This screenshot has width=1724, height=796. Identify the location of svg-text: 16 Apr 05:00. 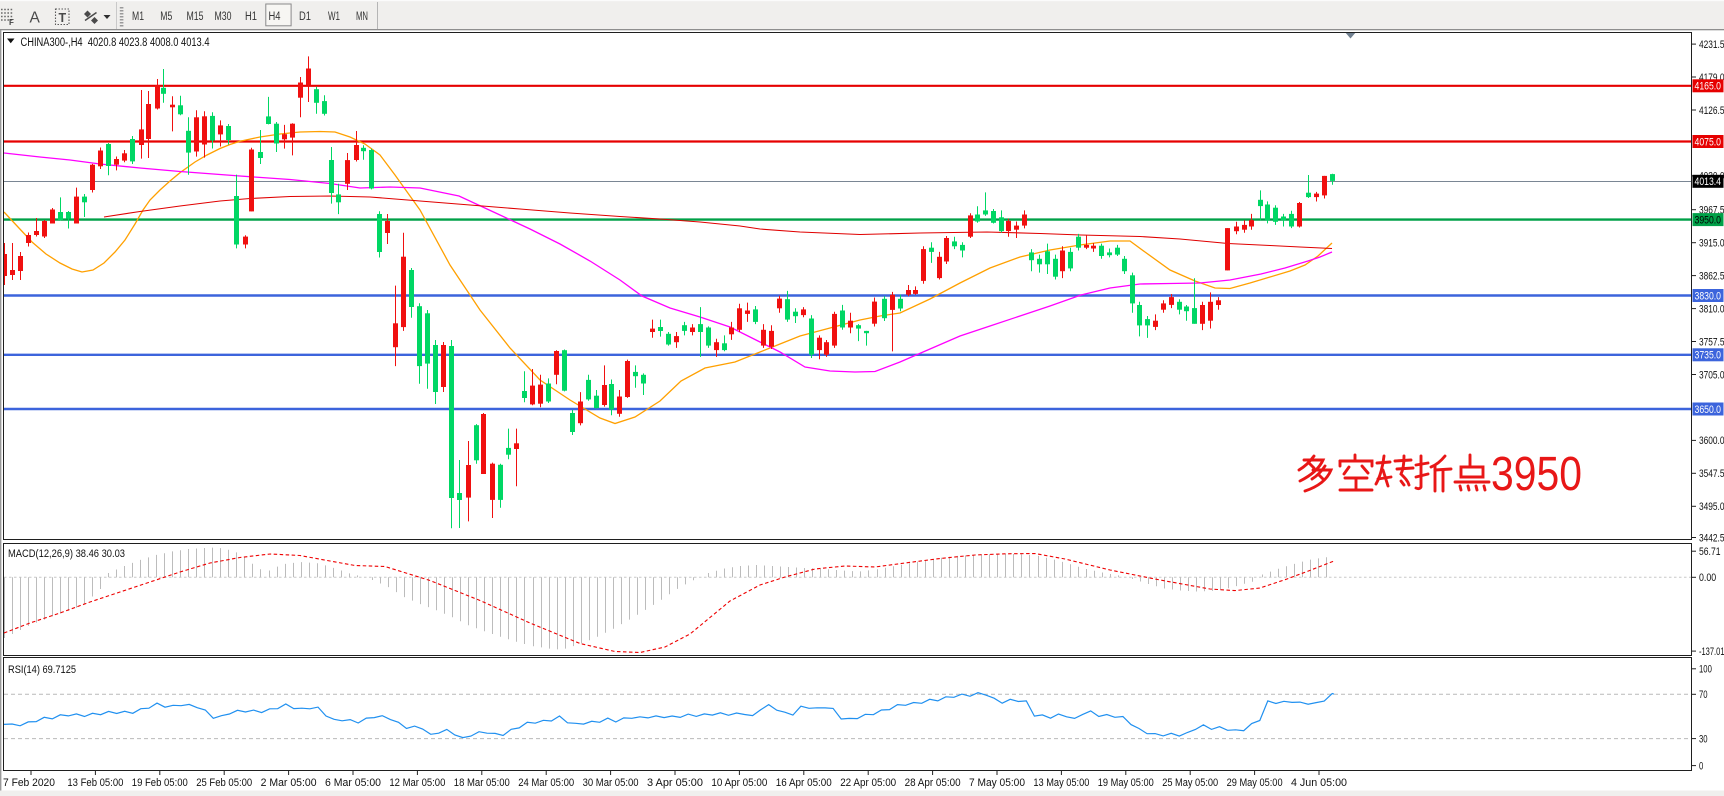
(804, 783).